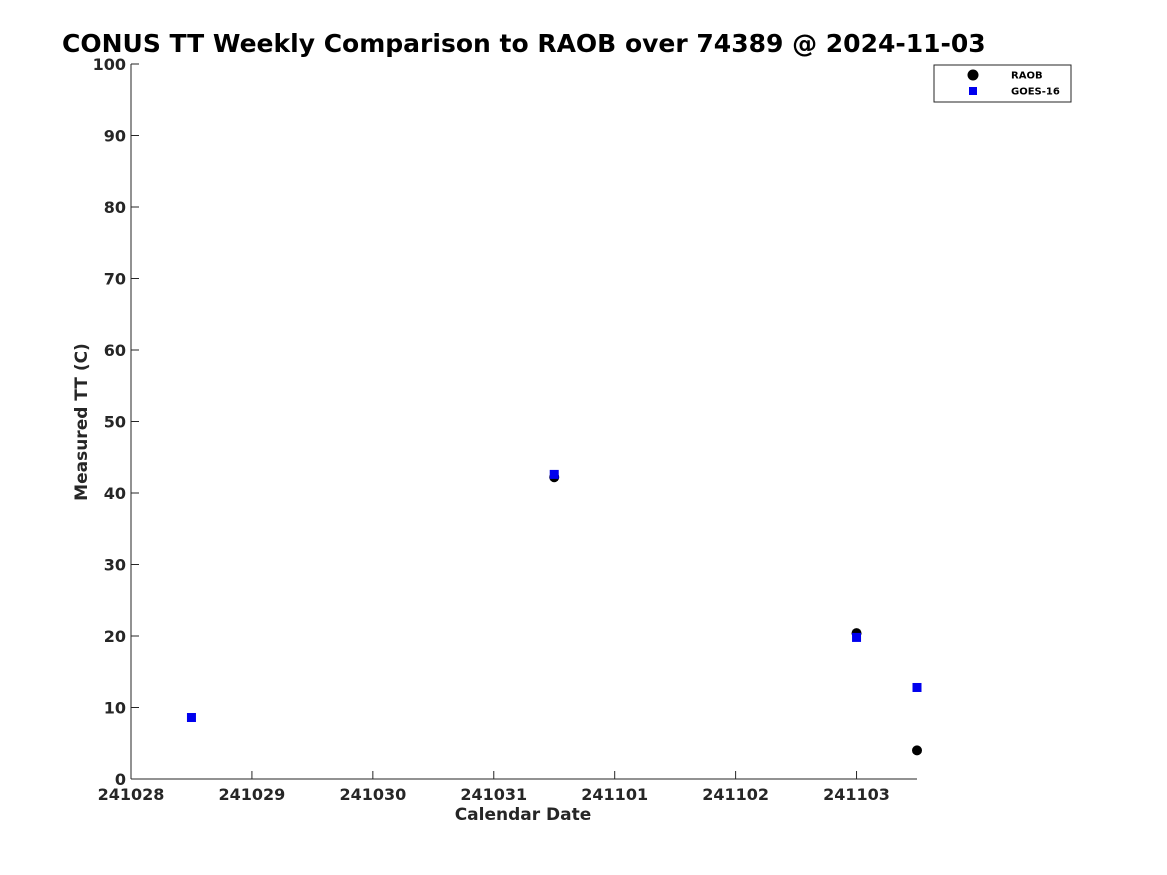 The height and width of the screenshot is (875, 1167). I want to click on legend: RAOB GOES-16, so click(1002, 83).